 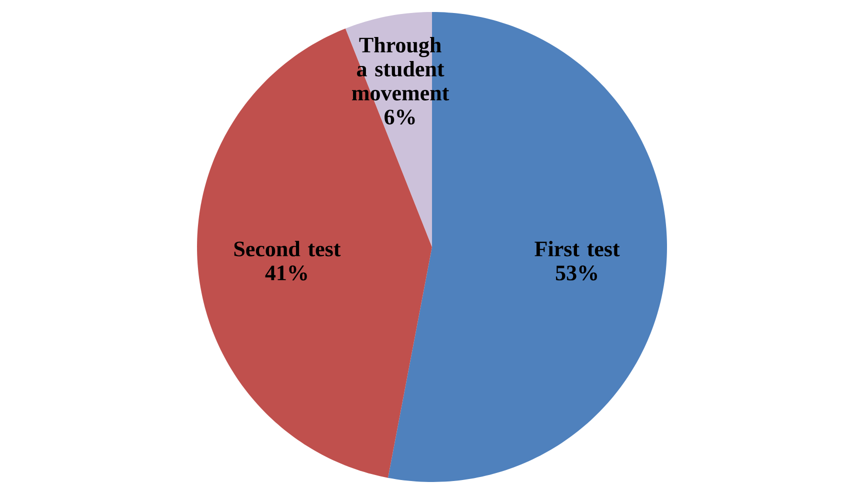 What do you see at coordinates (287, 248) in the screenshot?
I see `slice-label: Second test` at bounding box center [287, 248].